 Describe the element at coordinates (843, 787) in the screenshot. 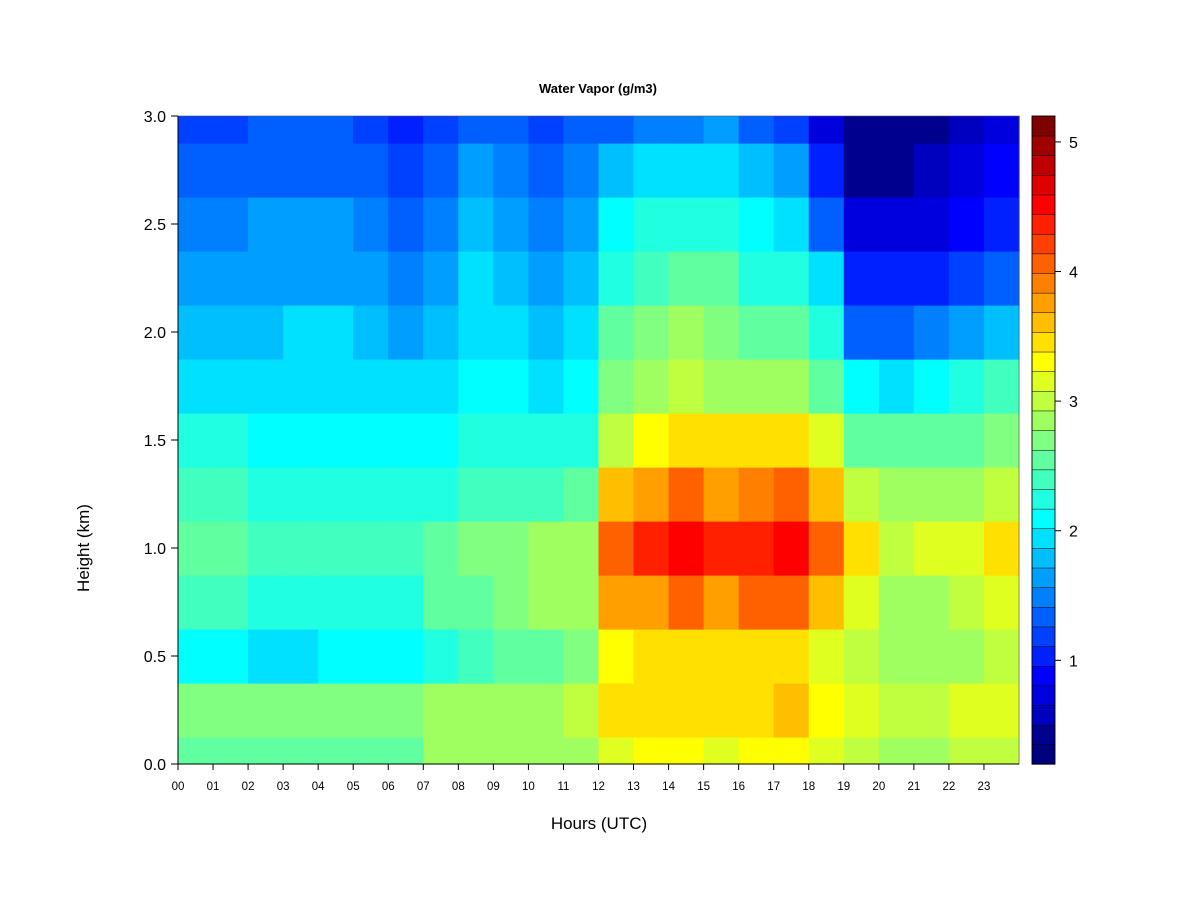

I see `x-tick-label: 19` at that location.